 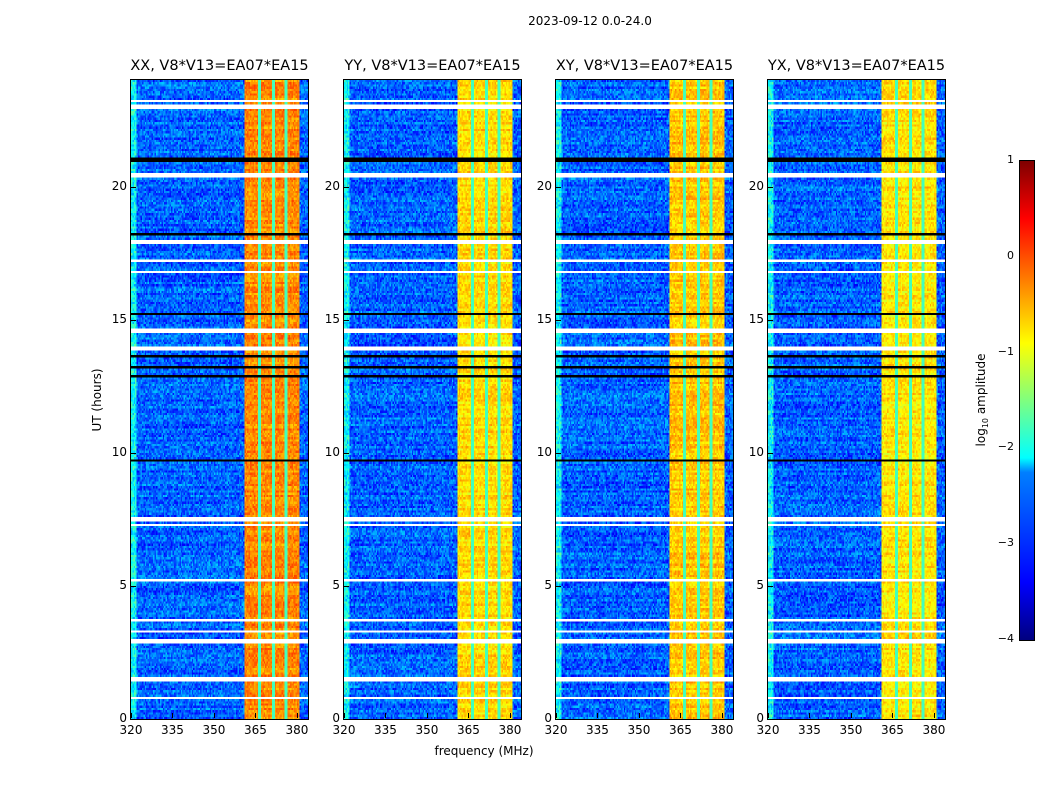 What do you see at coordinates (1027, 400) in the screenshot?
I see `colorbar` at bounding box center [1027, 400].